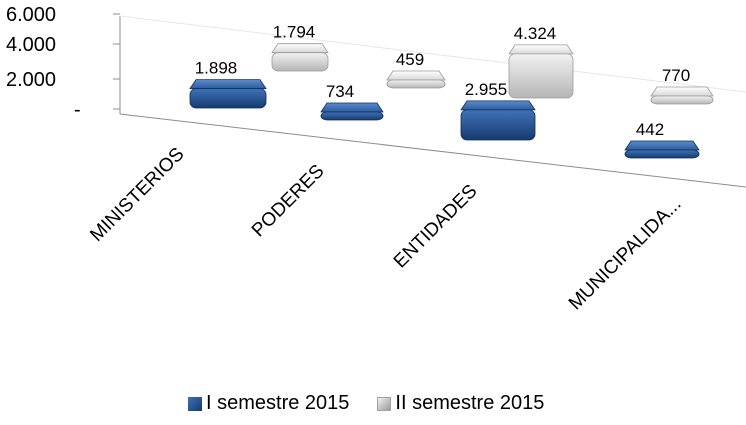  Describe the element at coordinates (410, 59) in the screenshot. I see `data-label: 459` at that location.